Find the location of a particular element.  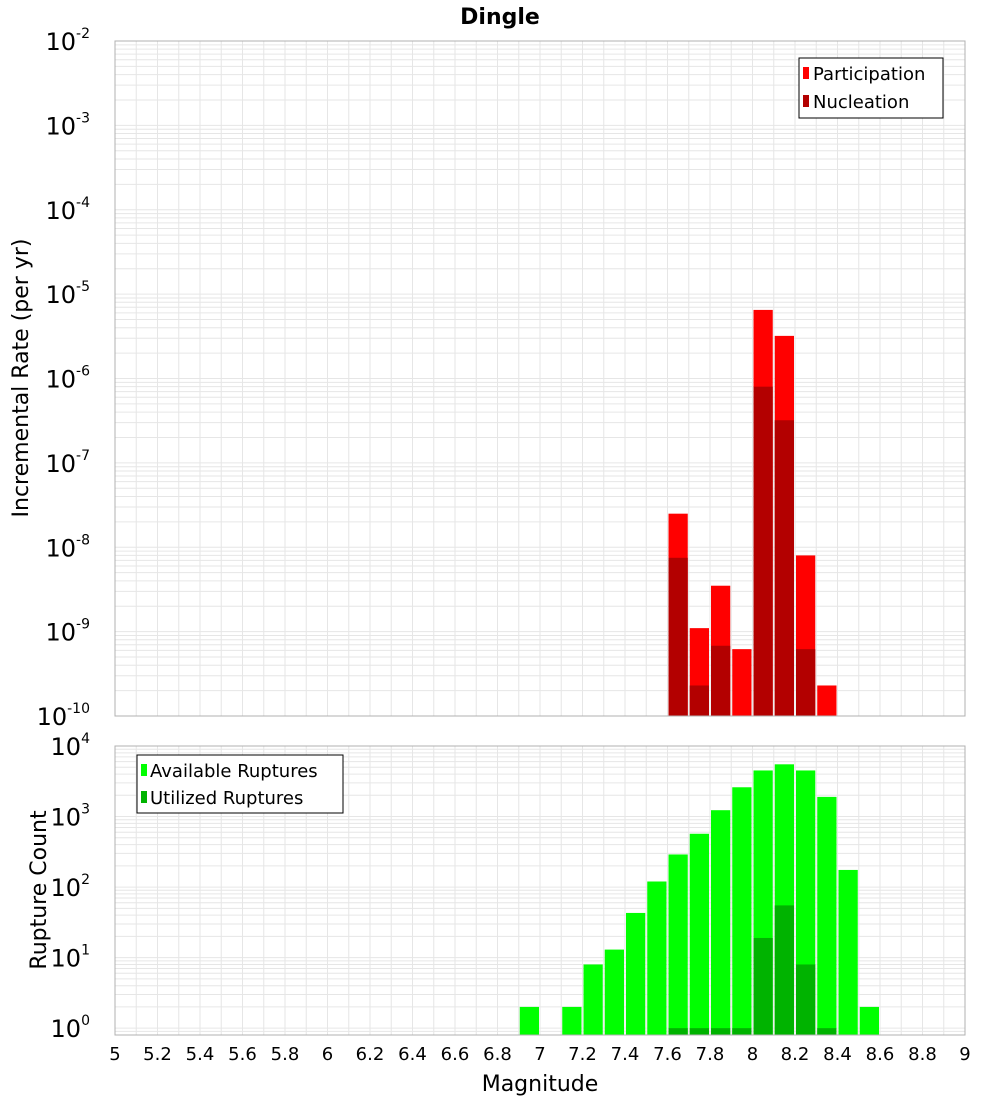

x-axis-label: Magnitude is located at coordinates (540, 1084).